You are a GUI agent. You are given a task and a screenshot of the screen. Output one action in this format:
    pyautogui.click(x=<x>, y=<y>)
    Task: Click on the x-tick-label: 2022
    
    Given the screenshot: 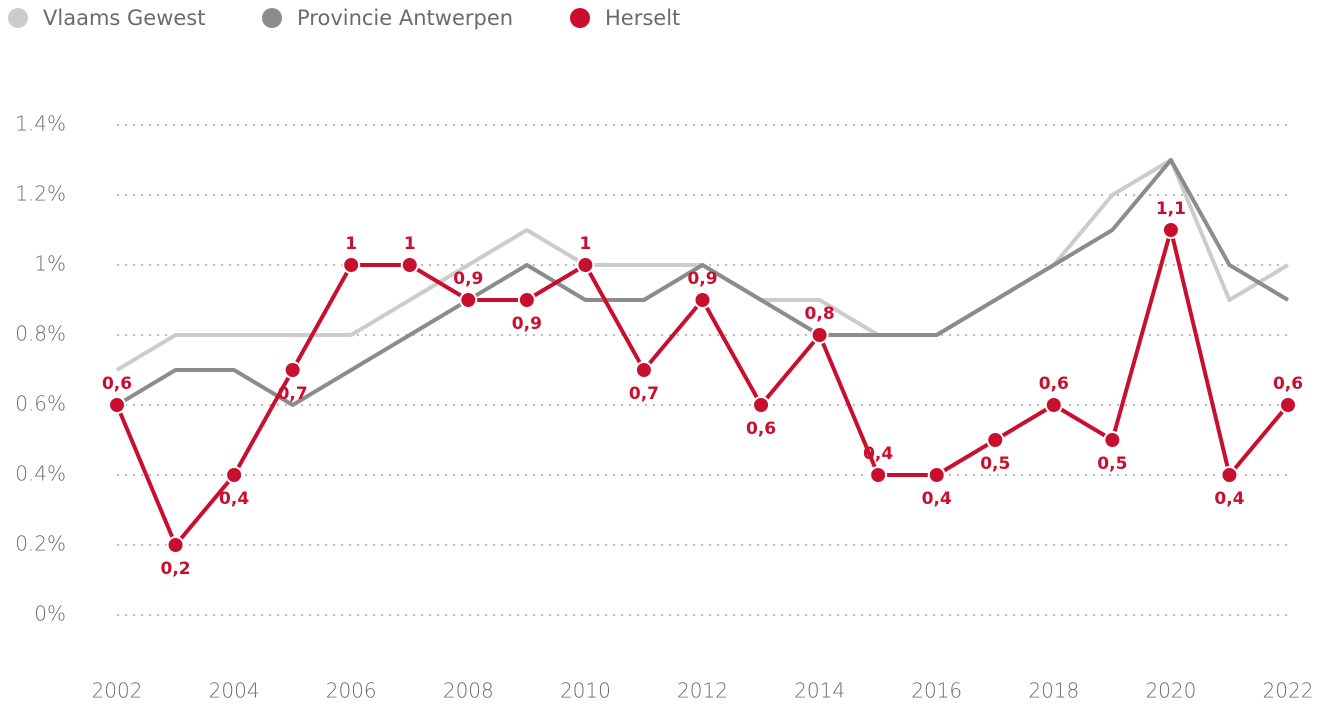 What is the action you would take?
    pyautogui.click(x=1288, y=691)
    